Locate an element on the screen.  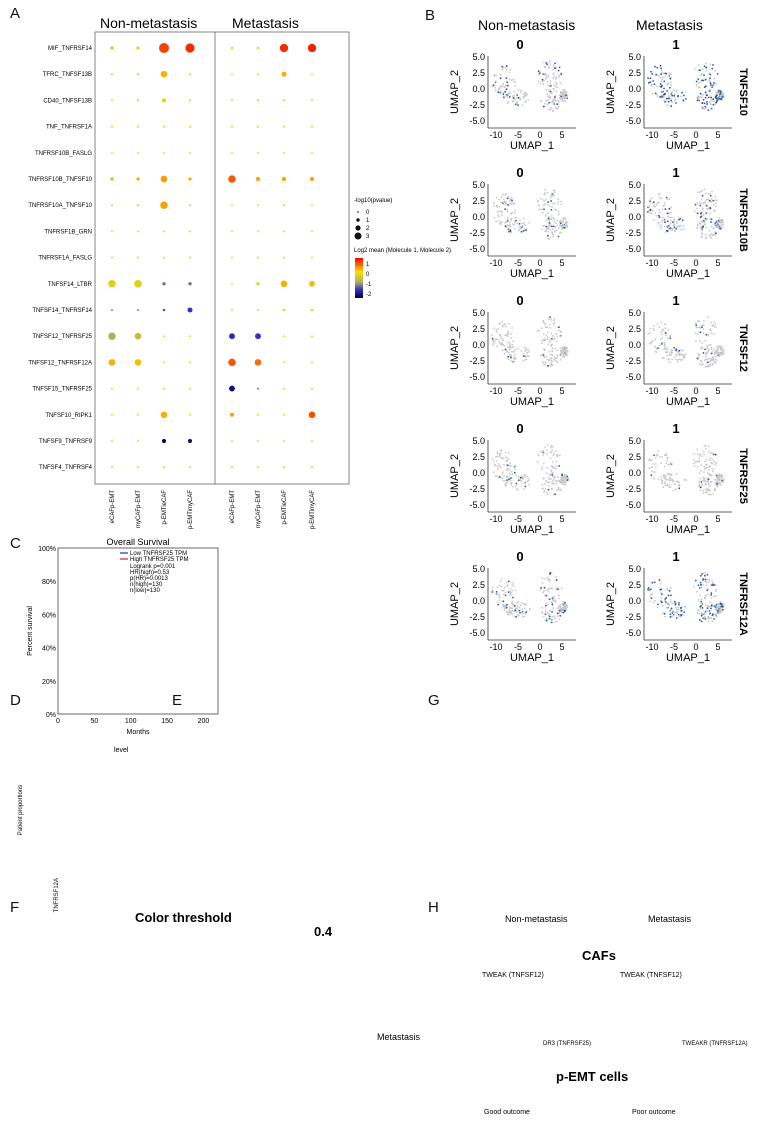
panel-b-y-label: UMAP_2 is located at coordinates (455, 604).